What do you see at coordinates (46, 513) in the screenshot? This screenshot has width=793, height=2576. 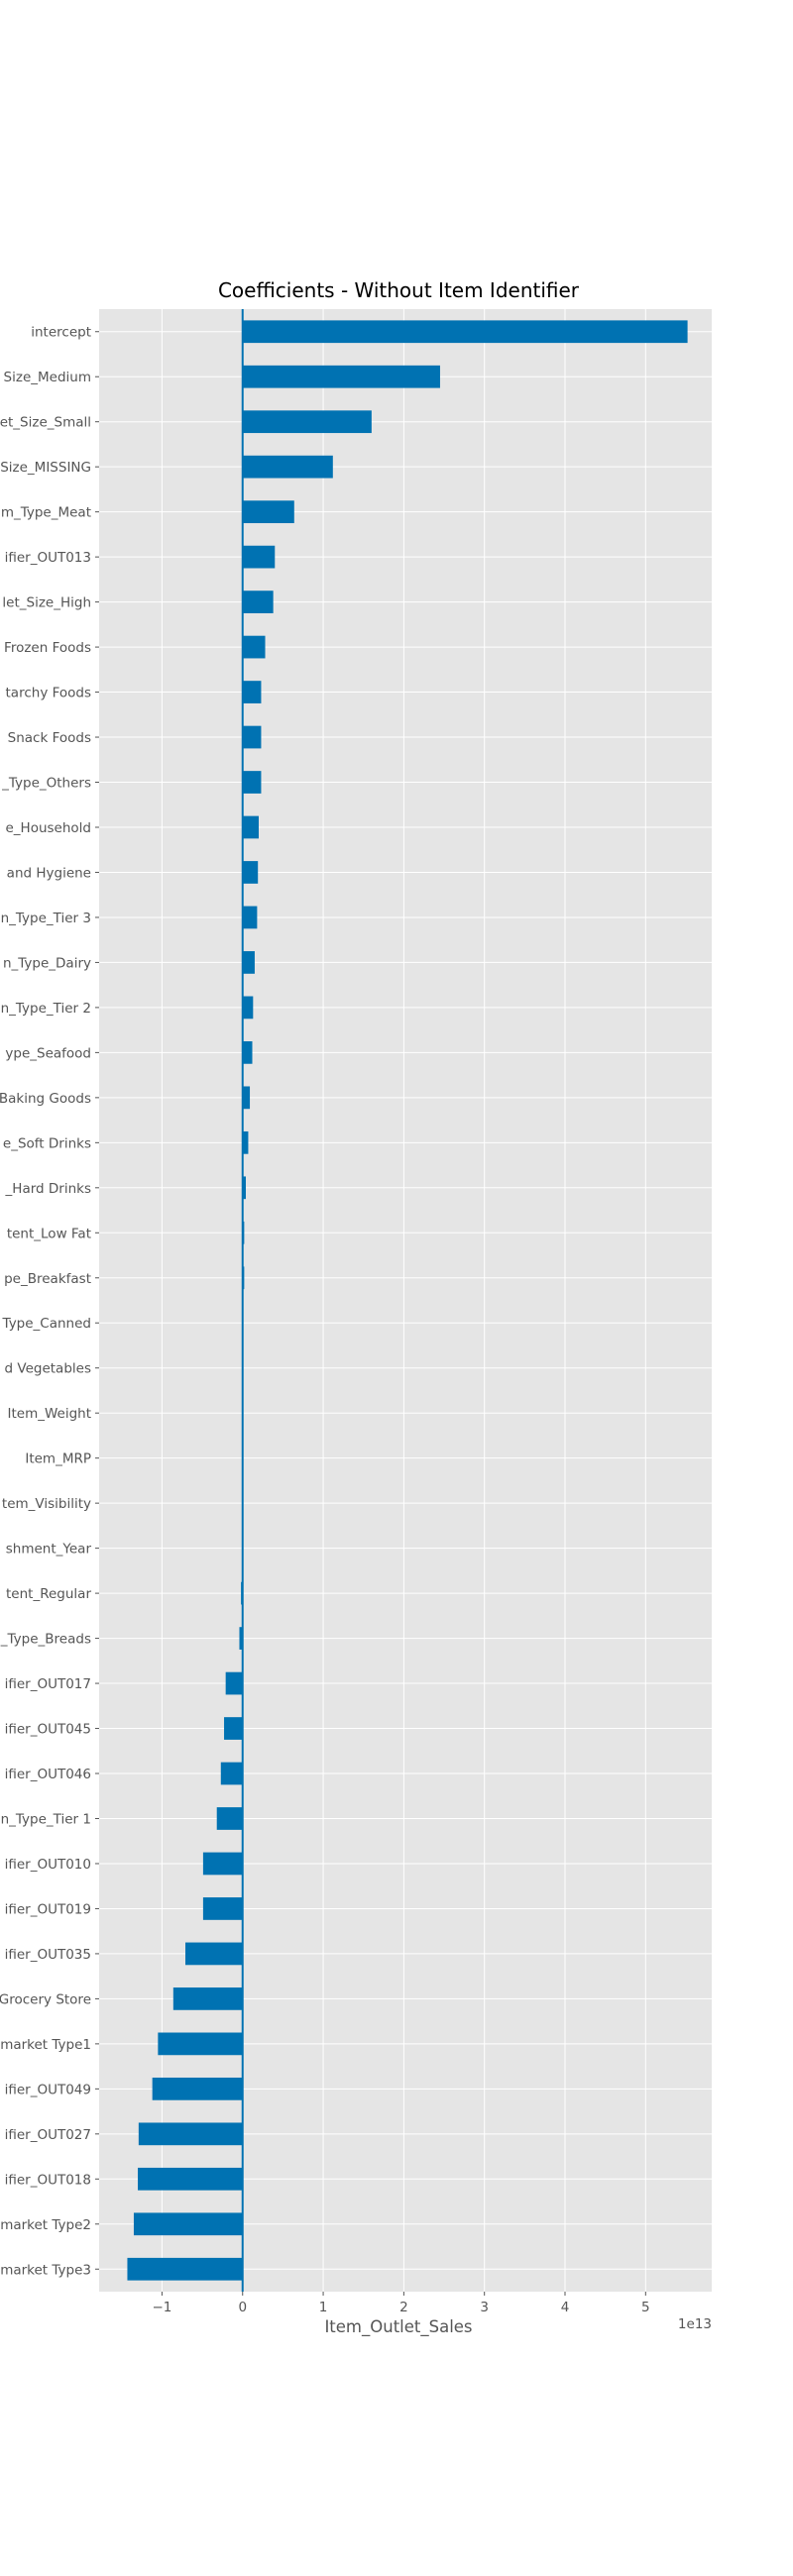 I see `y-tick-label: m_Type_Meat` at bounding box center [46, 513].